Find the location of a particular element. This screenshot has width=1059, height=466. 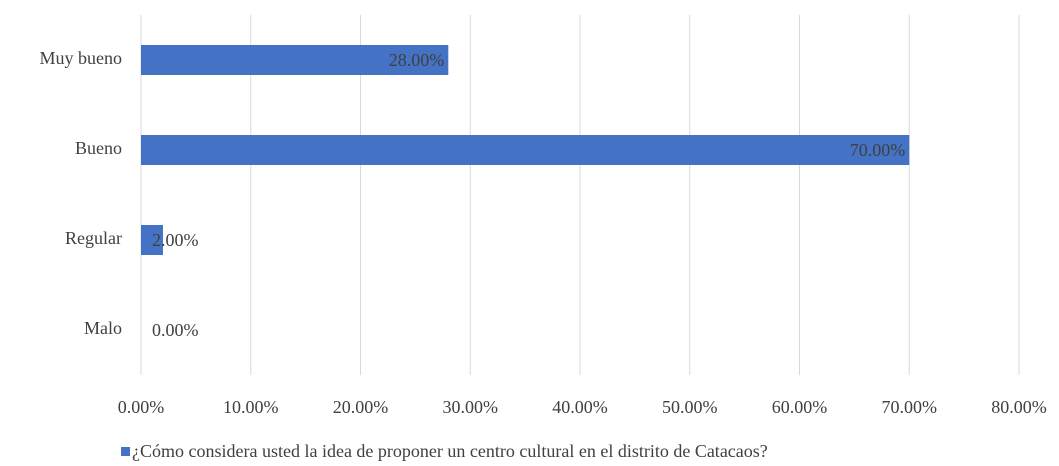

x-tick-label: 0.00% is located at coordinates (141, 407).